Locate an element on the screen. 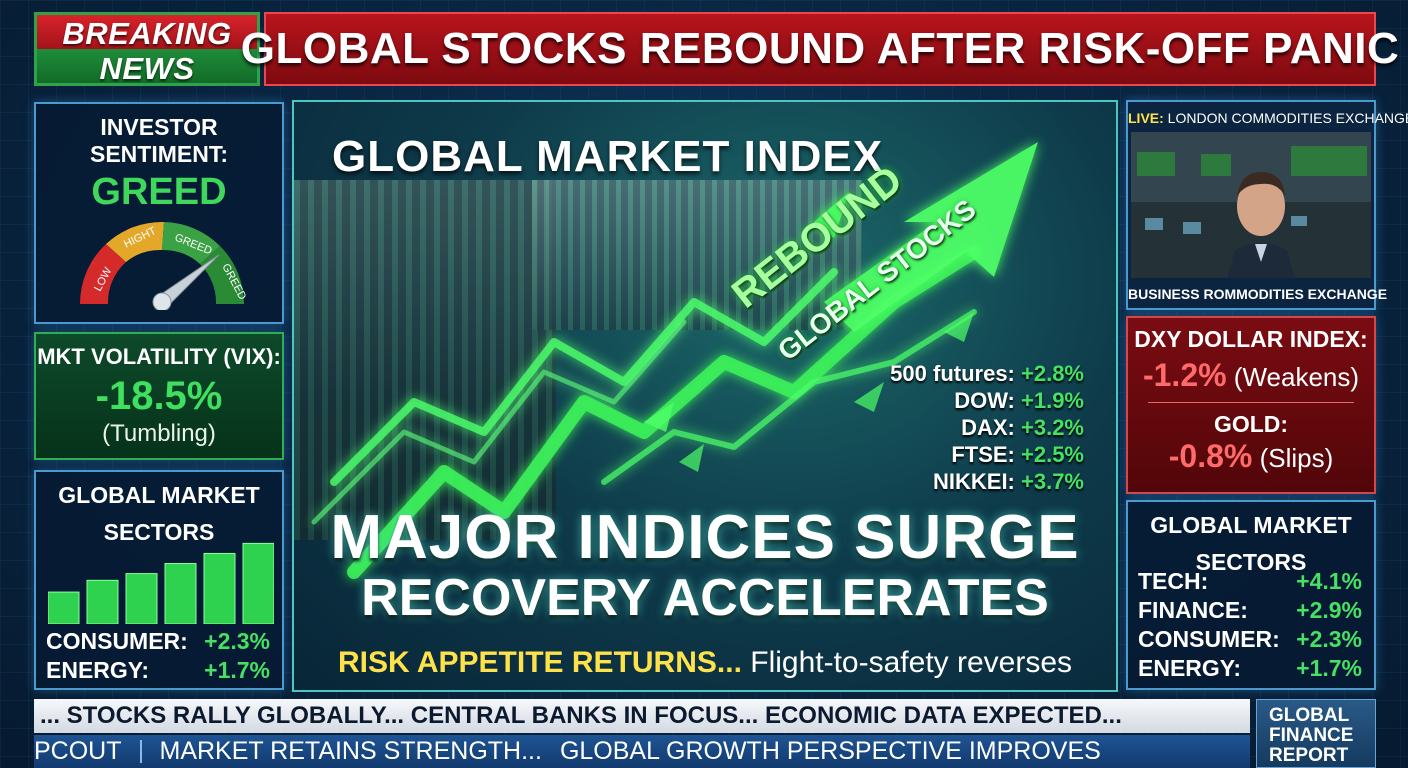 This screenshot has width=1408, height=768. live-video-frame is located at coordinates (1251, 205).